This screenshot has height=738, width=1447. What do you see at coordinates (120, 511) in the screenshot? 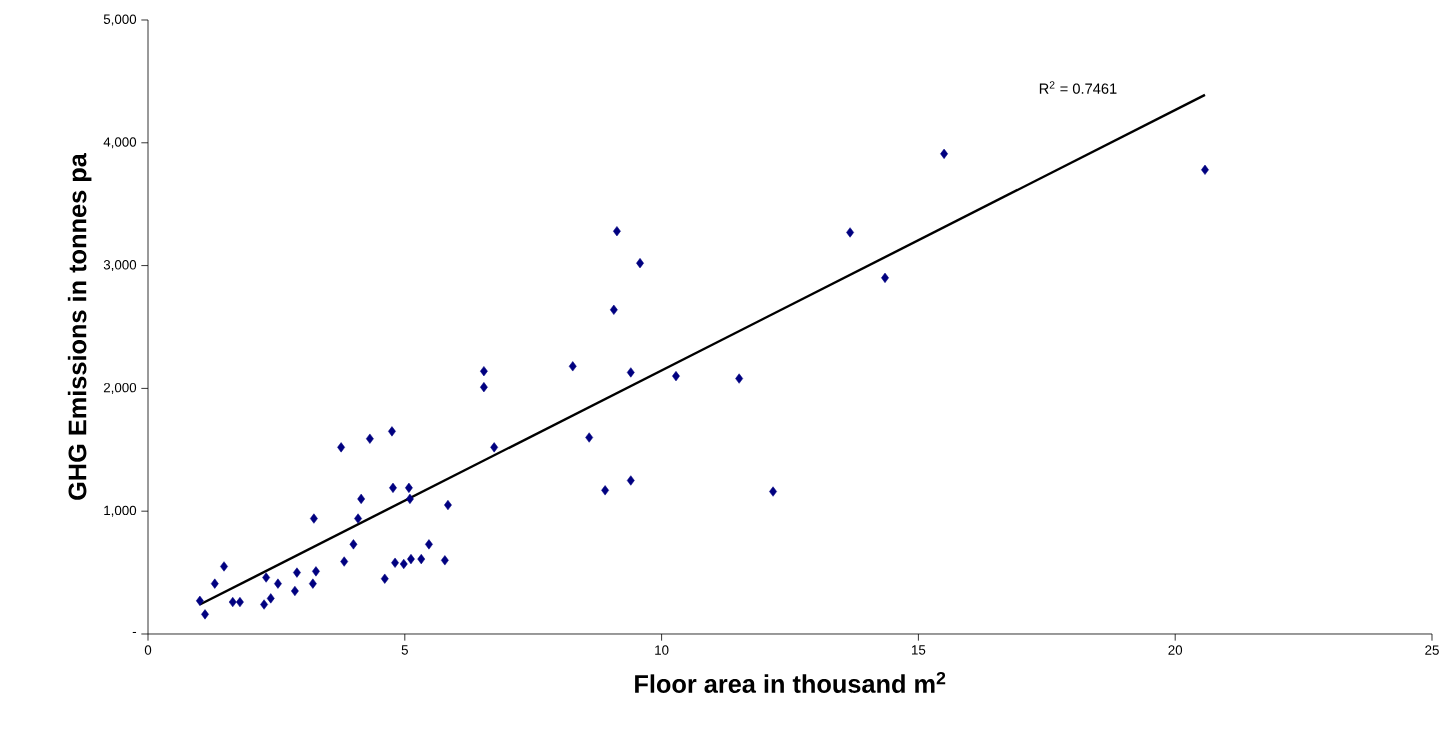
I see `y-tick-label: 1,000` at bounding box center [120, 511].